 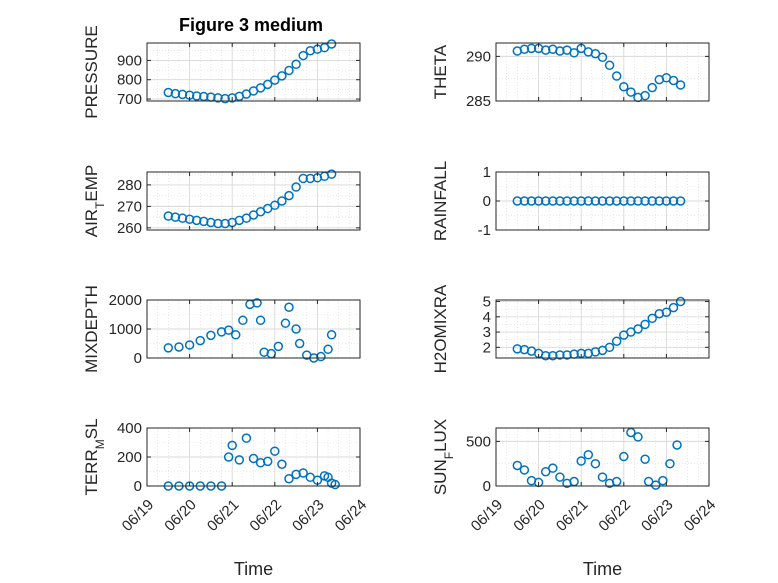 What do you see at coordinates (129, 206) in the screenshot?
I see `y-tick-label: 270` at bounding box center [129, 206].